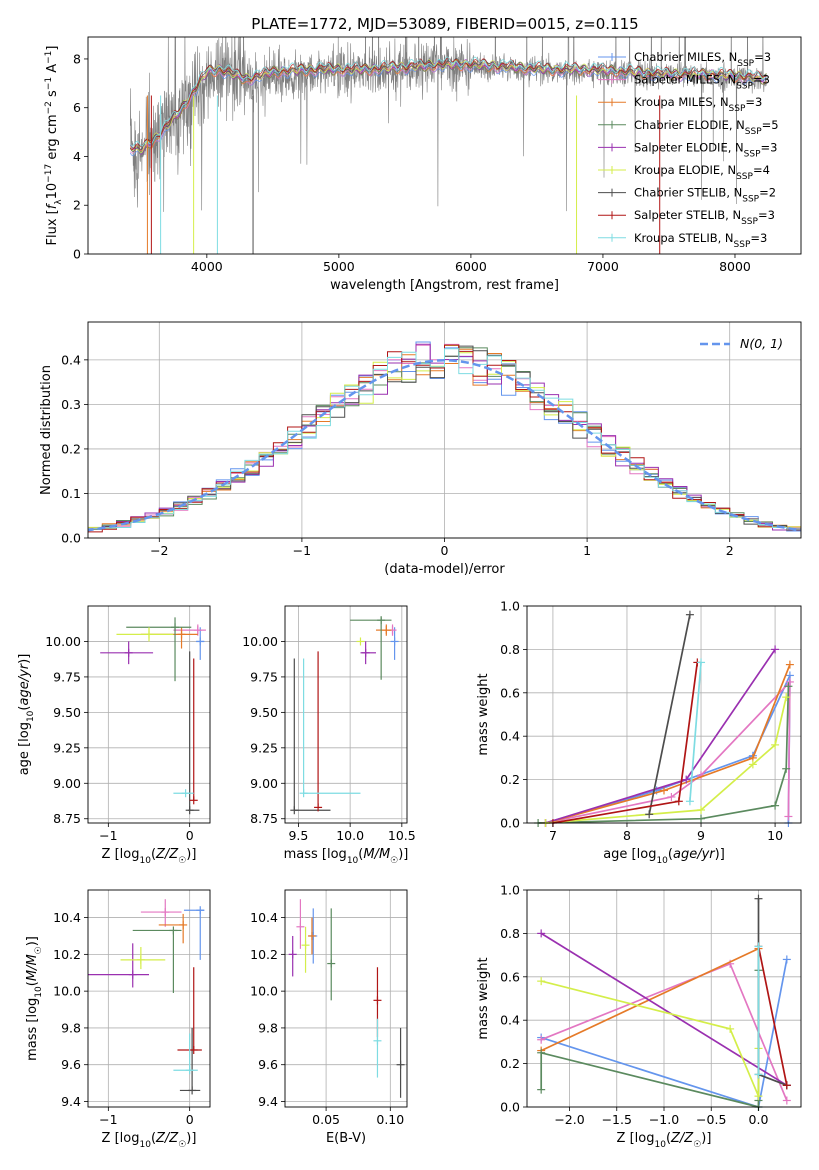 Image resolution: width=819 pixels, height=1170 pixels. What do you see at coordinates (711, 1119) in the screenshot?
I see `x-tick-label: −0.5` at bounding box center [711, 1119].